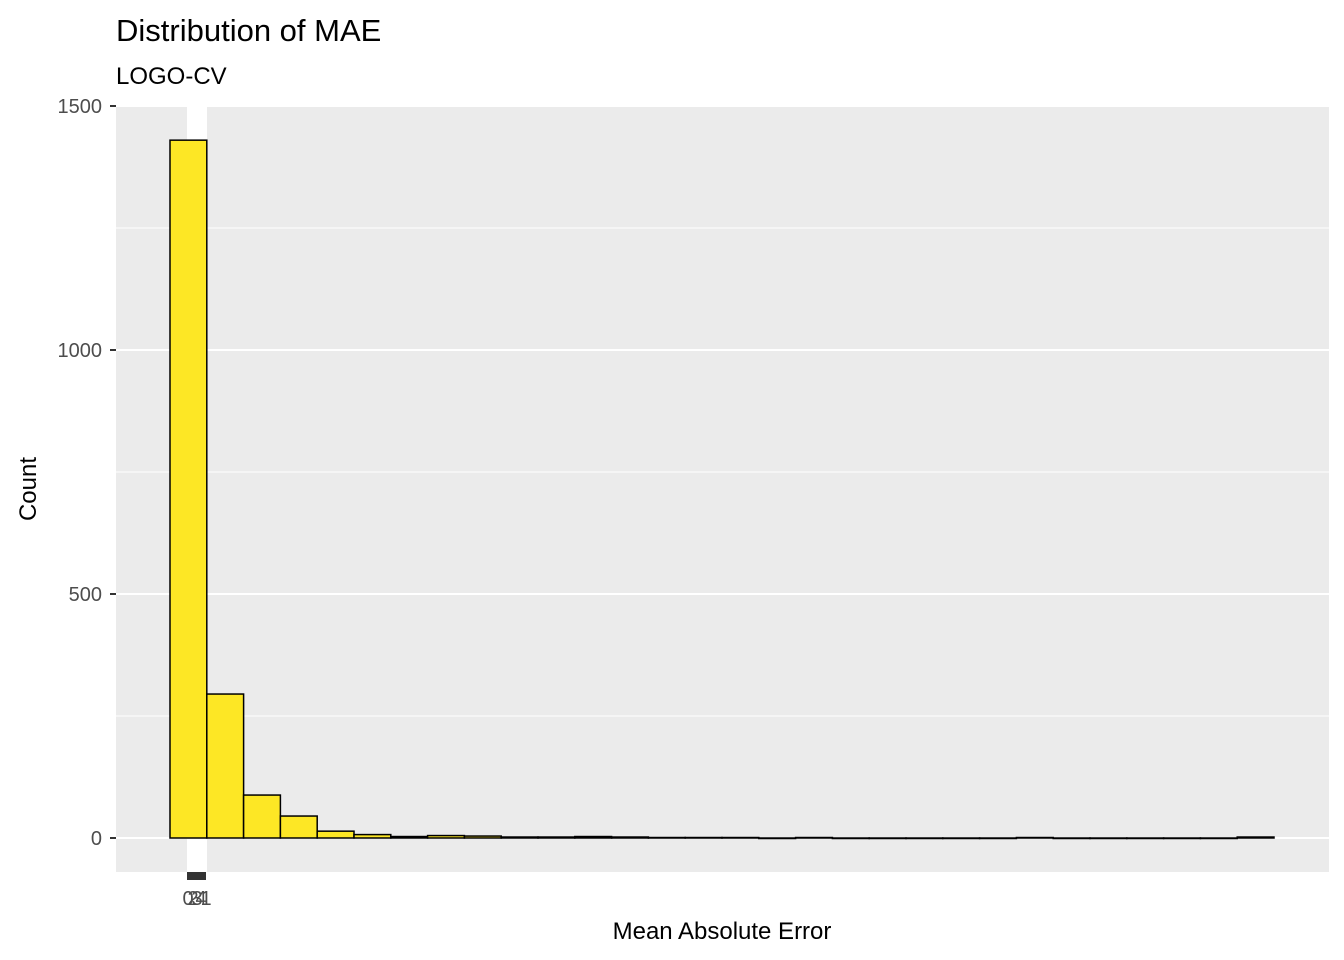 This screenshot has height=960, width=1344. I want to click on x-axis-title: Mean Absolute Error, so click(722, 931).